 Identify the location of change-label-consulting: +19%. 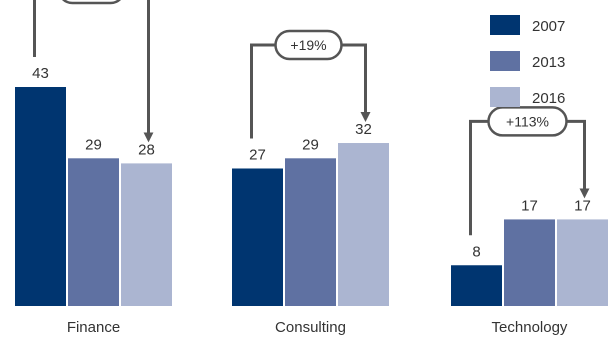
(308, 45).